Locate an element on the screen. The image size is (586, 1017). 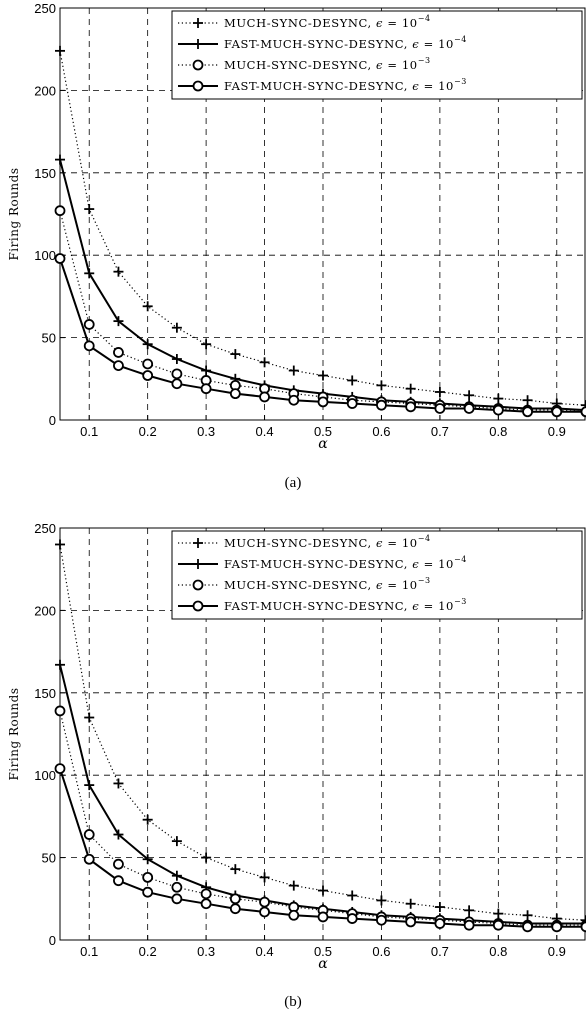
y-tick-label: 0 is located at coordinates (52, 420).